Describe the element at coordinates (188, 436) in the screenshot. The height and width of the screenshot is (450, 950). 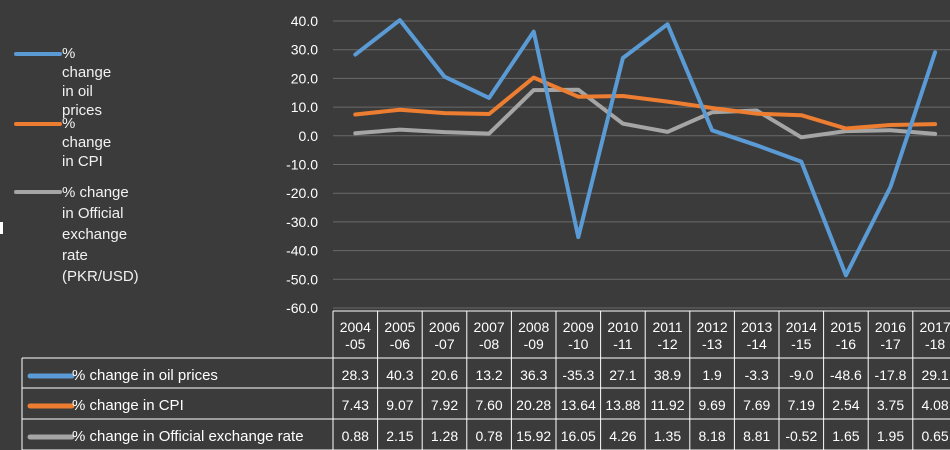
I see `table-series-label: % change in Official exchange rate` at that location.